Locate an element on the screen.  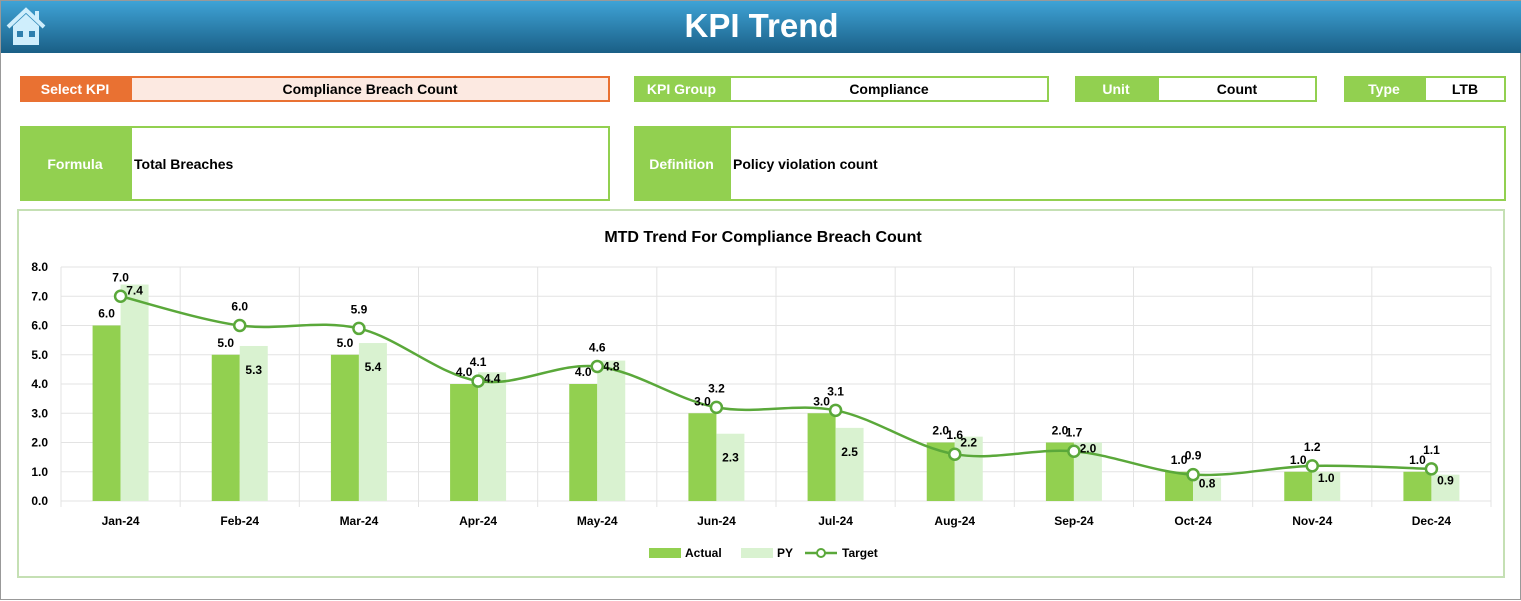
header-bar: KPI Trend is located at coordinates (761, 27).